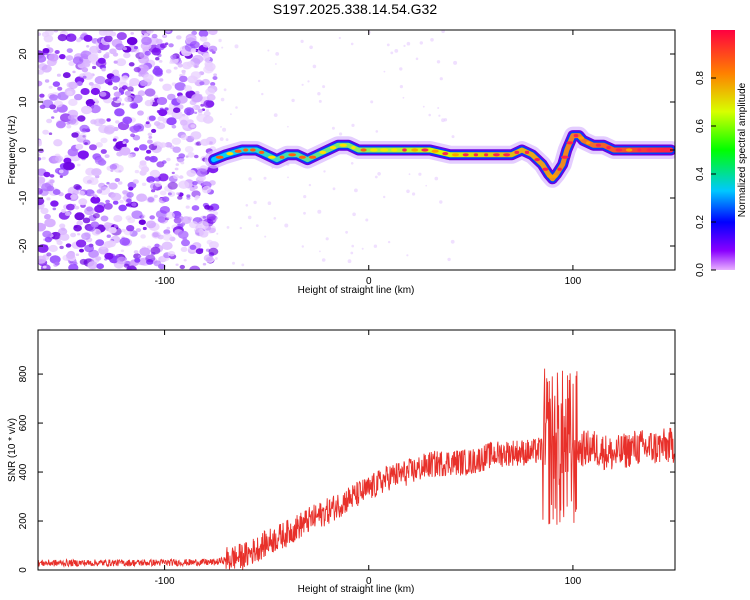  I want to click on spectrogram-x-label: Height of straight line (km), so click(356, 290).